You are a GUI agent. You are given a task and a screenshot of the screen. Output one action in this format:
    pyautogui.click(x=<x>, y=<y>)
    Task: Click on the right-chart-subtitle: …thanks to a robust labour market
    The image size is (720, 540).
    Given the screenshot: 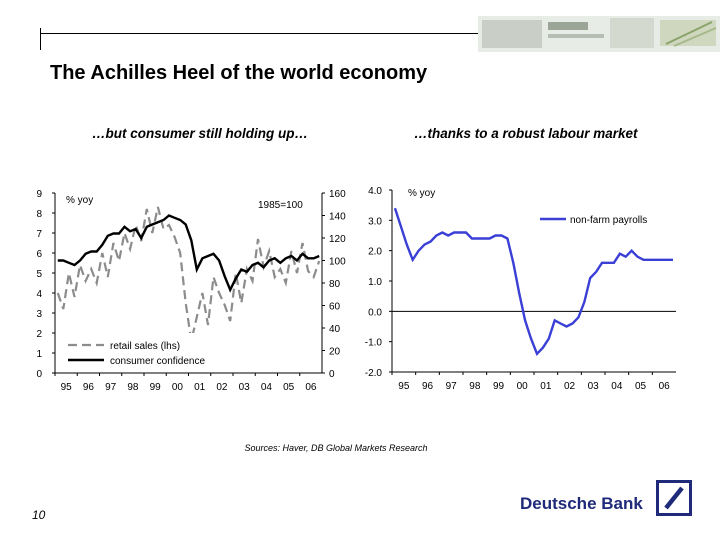 What is the action you would take?
    pyautogui.click(x=526, y=133)
    